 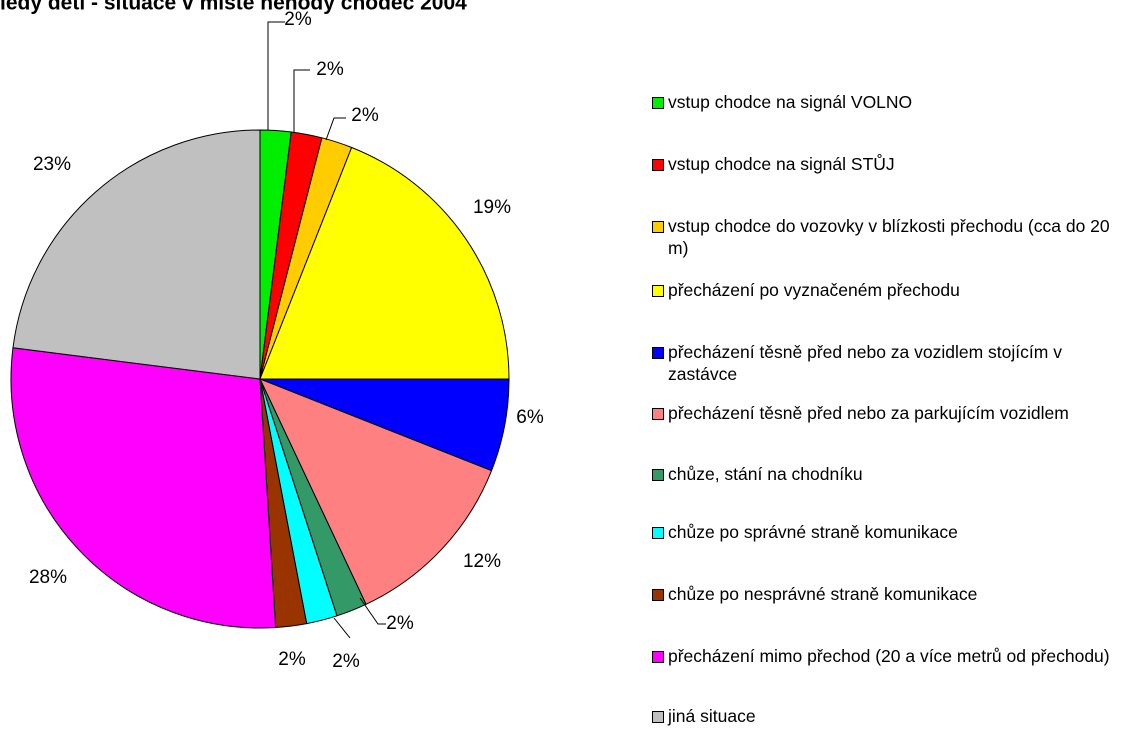 I want to click on legend-item: přecházení po vyznačeném přechodu, so click(x=884, y=290).